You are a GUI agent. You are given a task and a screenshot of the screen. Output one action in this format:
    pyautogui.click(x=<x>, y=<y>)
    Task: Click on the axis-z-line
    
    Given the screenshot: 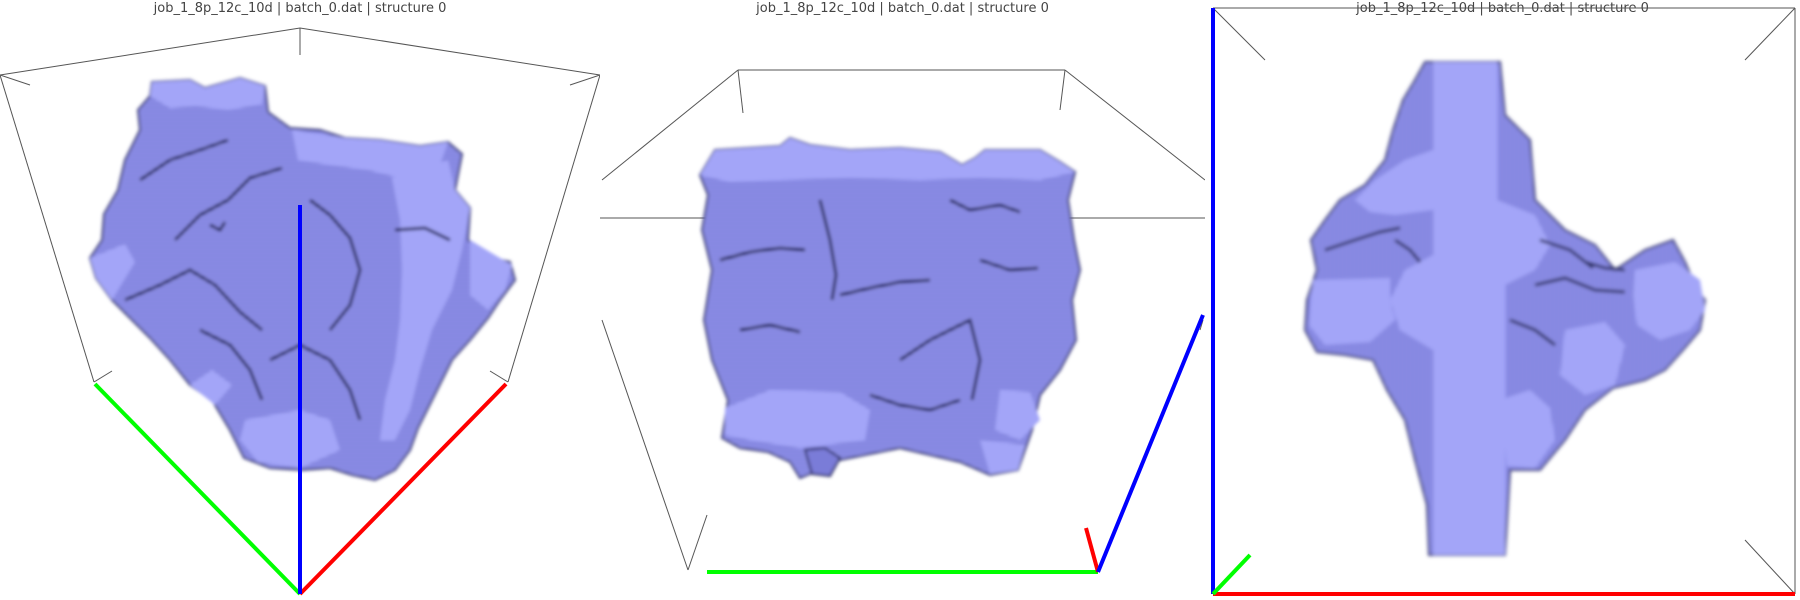 What is the action you would take?
    pyautogui.click(x=1150, y=443)
    